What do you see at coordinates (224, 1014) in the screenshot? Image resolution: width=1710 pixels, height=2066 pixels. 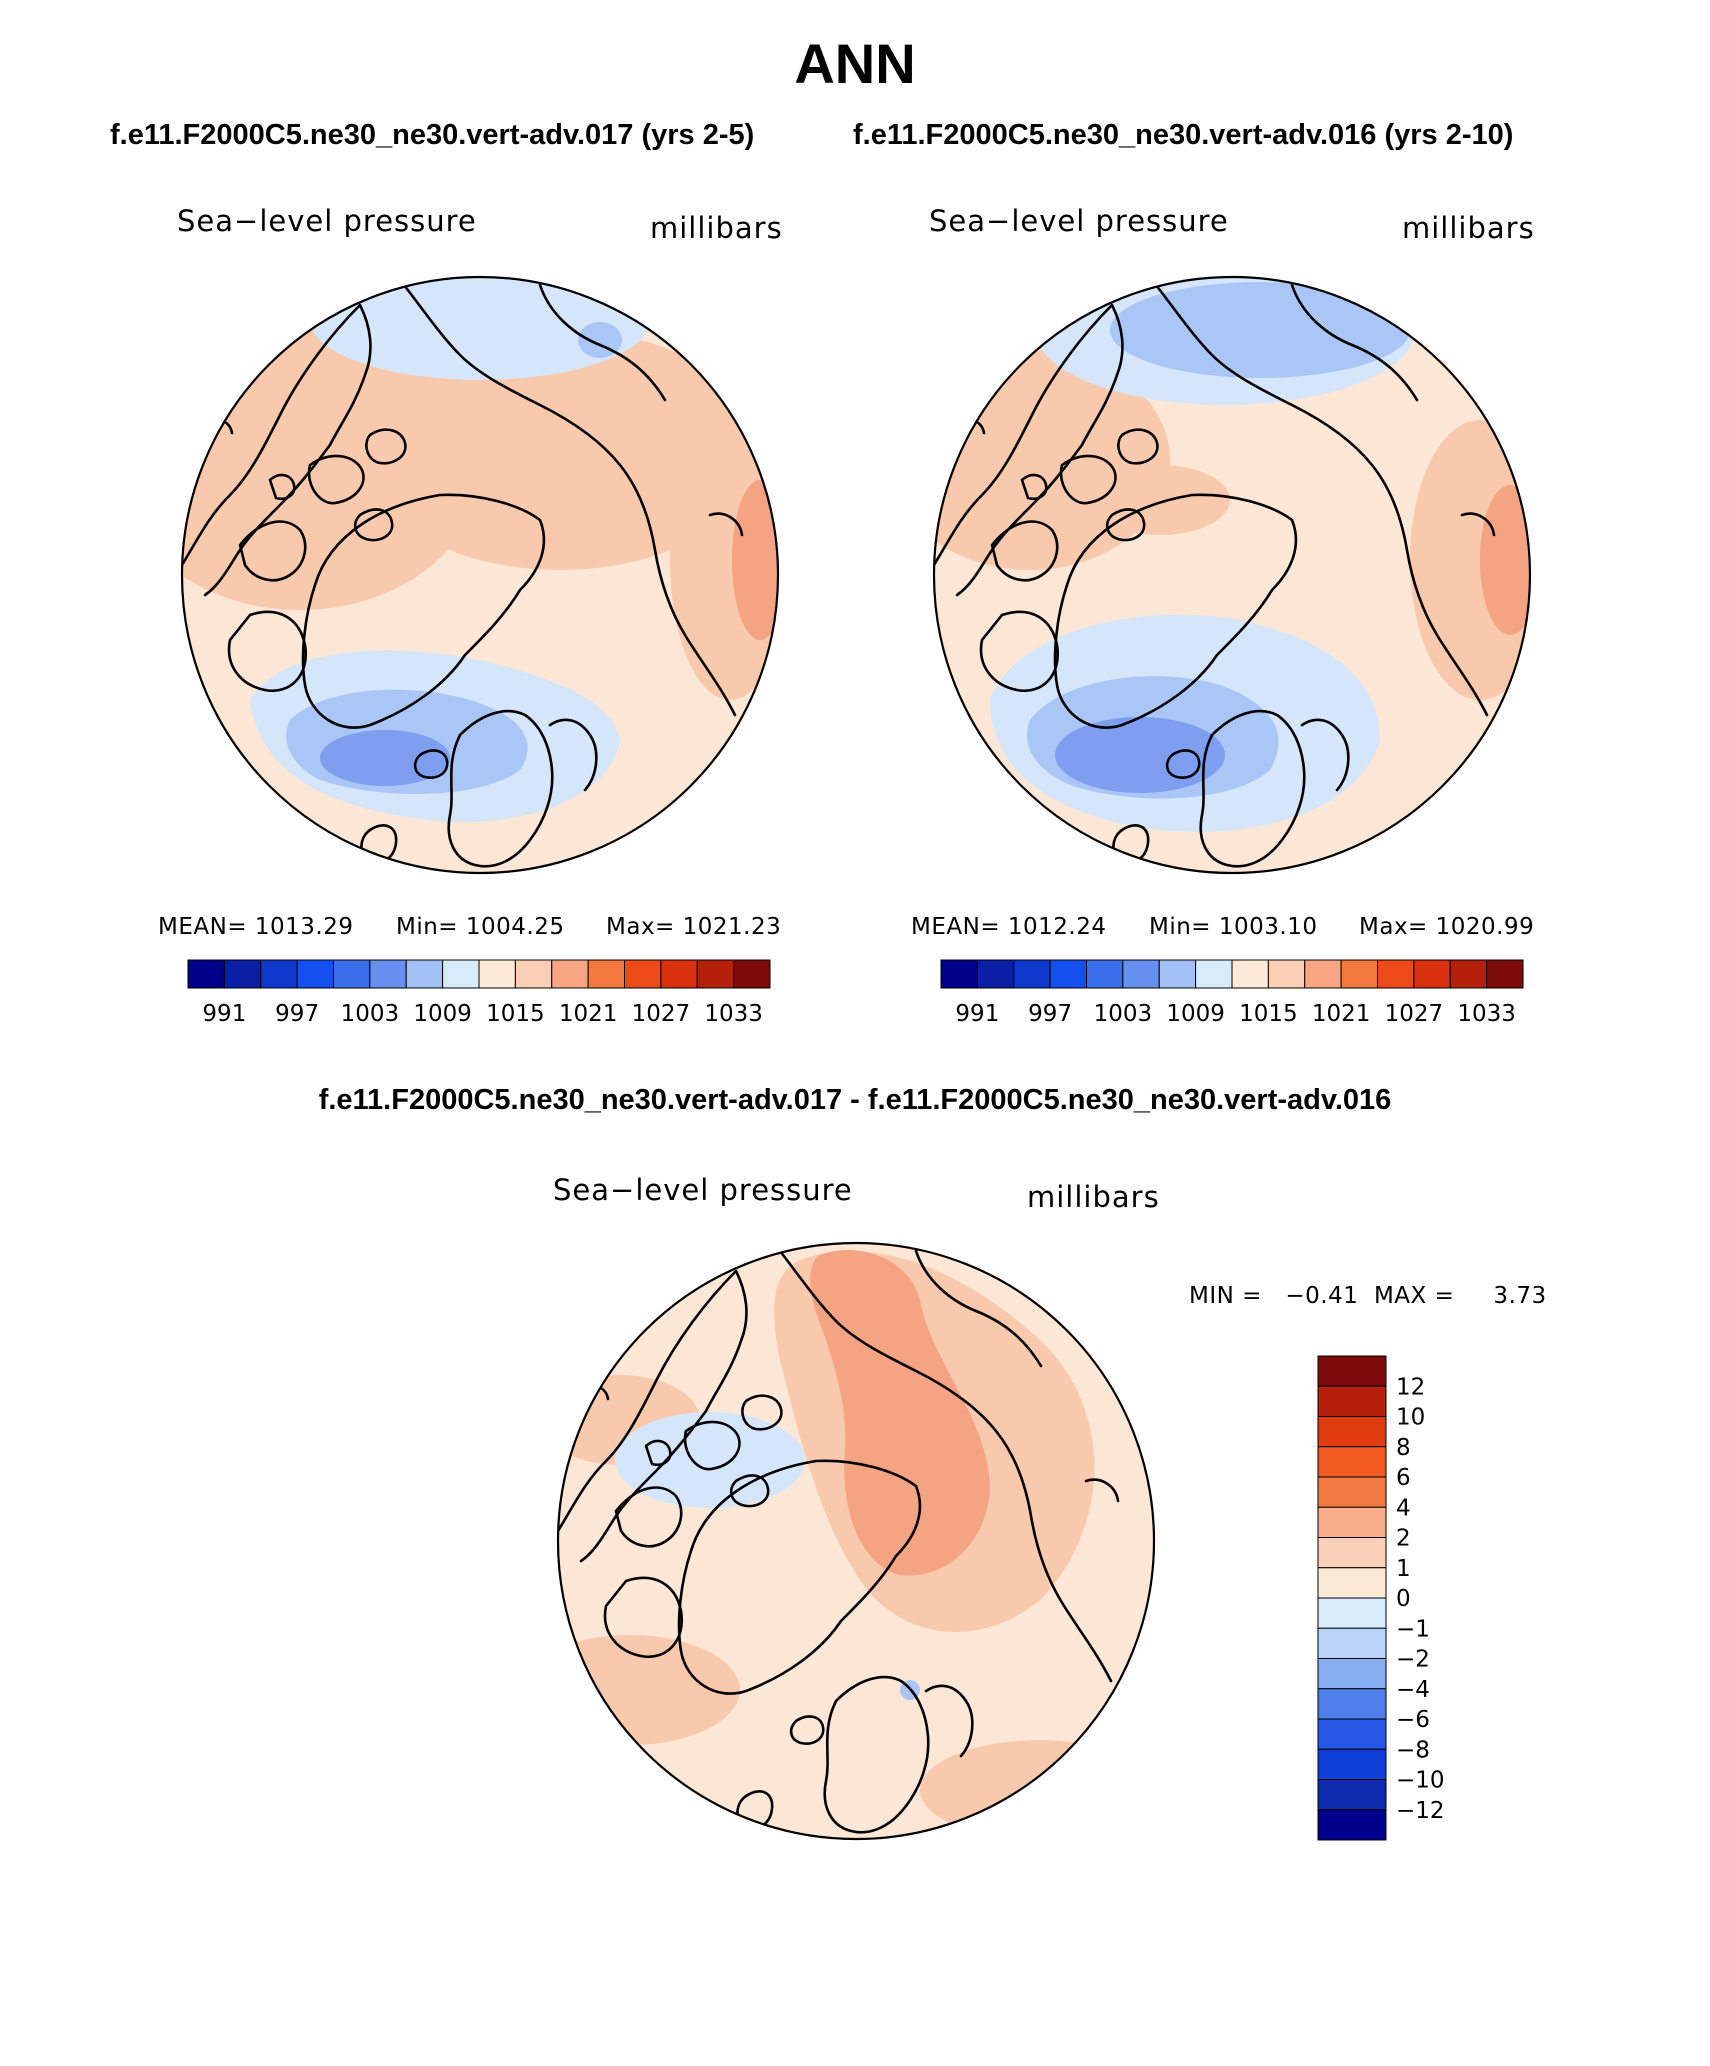 I see `colorbar-tick-label: 991` at bounding box center [224, 1014].